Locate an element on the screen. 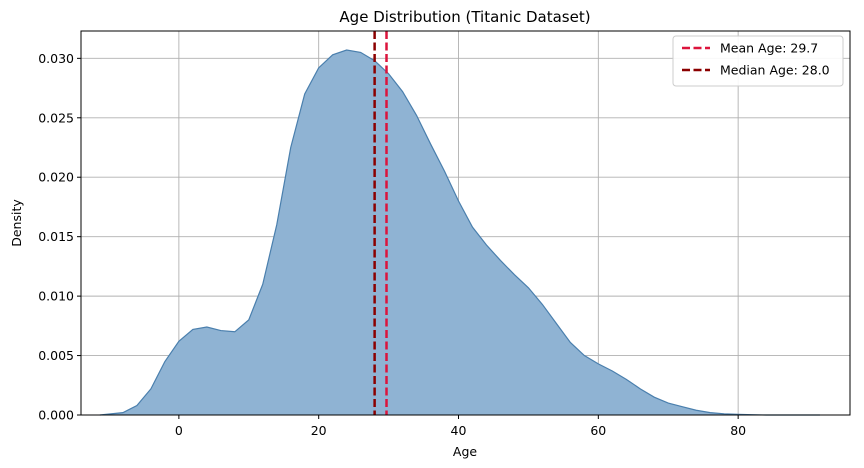 This screenshot has width=864, height=468. y-tick-label: 0.025 is located at coordinates (56, 117).